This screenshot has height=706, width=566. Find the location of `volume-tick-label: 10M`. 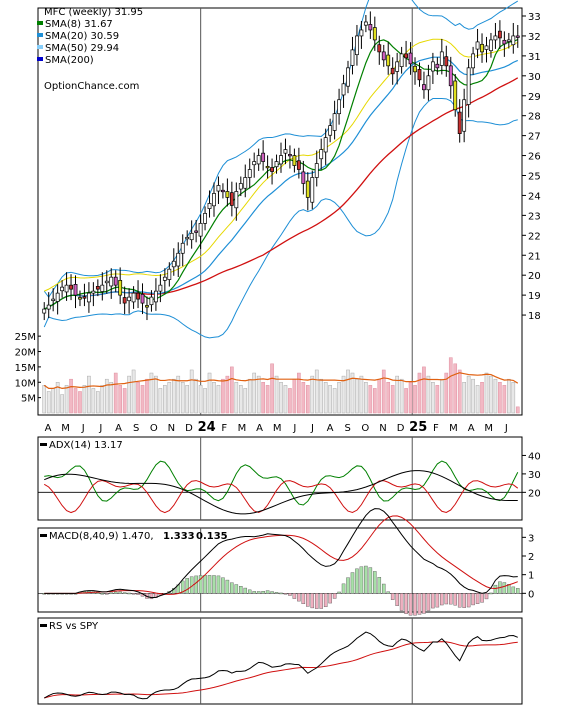

volume-tick-label: 10M is located at coordinates (25, 383).